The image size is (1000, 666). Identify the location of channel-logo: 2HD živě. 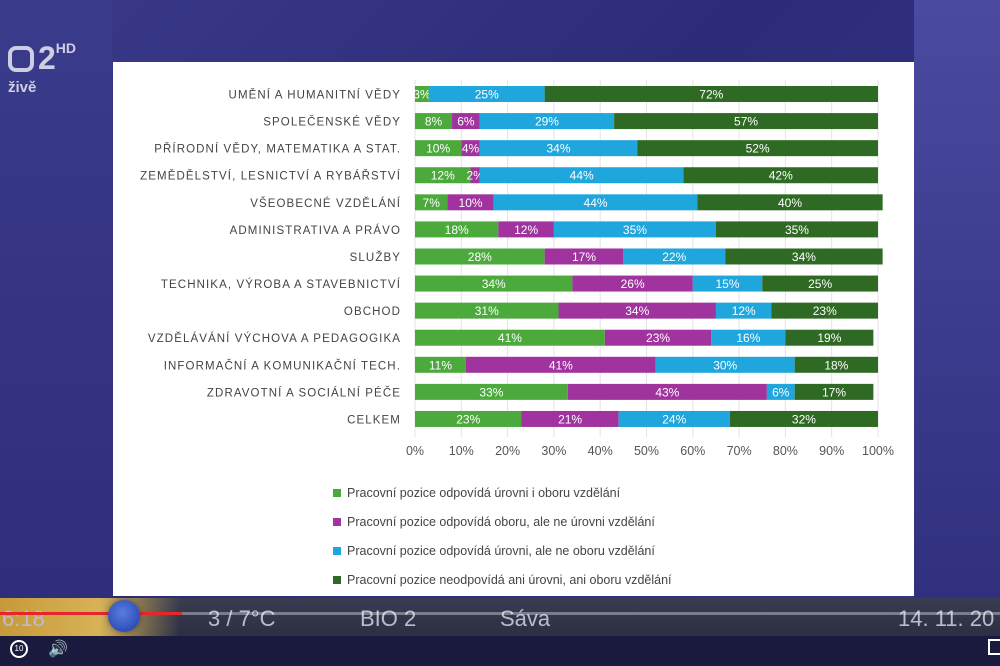
(42, 68).